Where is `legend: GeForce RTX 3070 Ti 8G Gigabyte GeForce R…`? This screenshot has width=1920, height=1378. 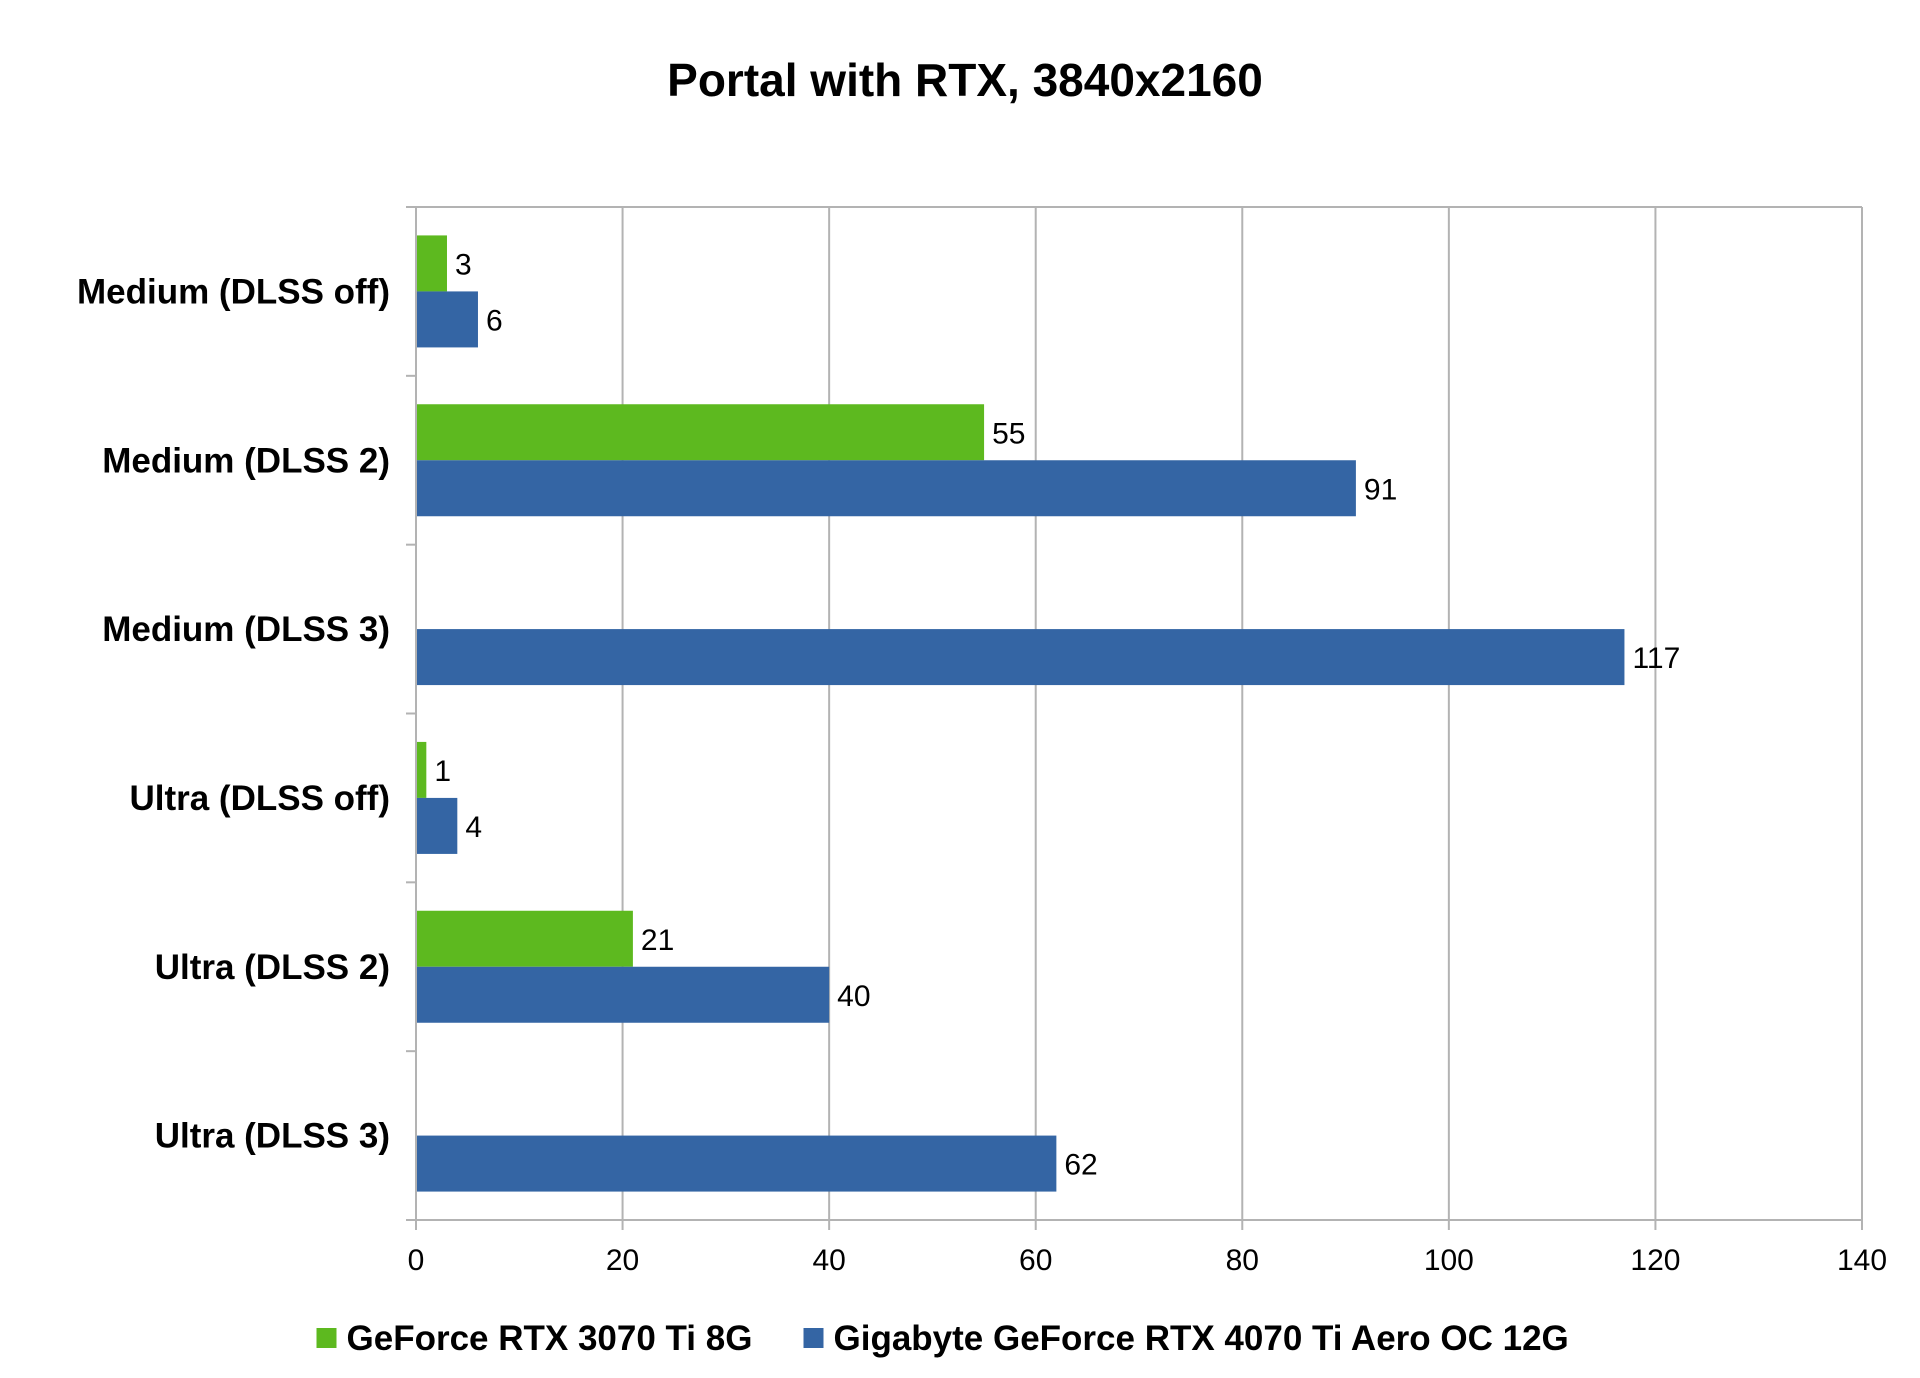
legend: GeForce RTX 3070 Ti 8G Gigabyte GeForce R… is located at coordinates (942, 1338).